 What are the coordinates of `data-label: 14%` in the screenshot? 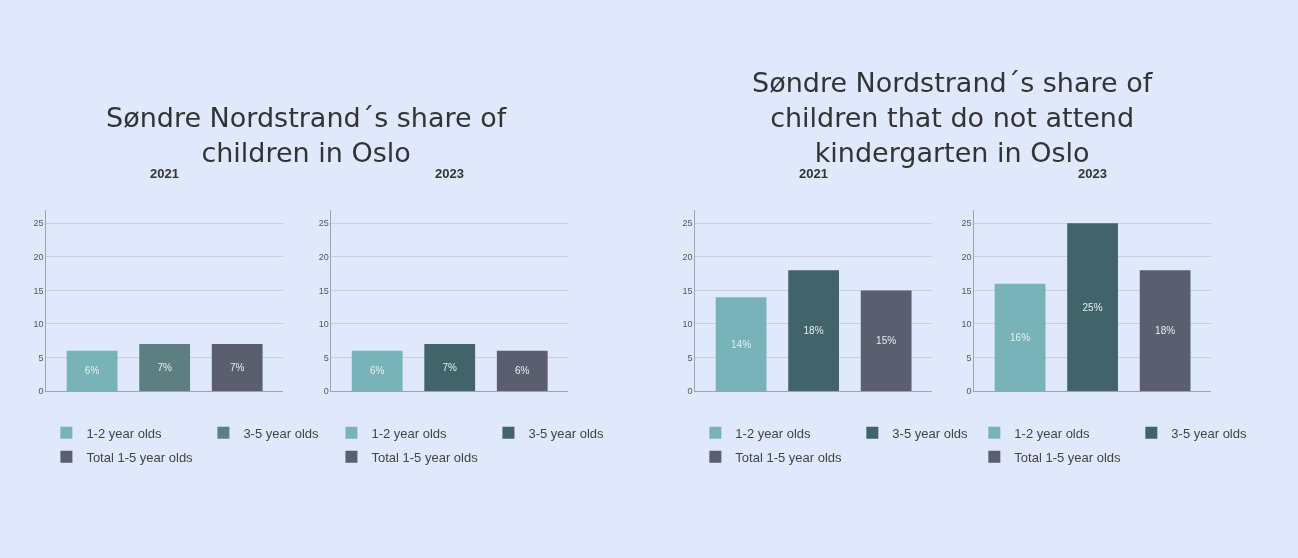 It's located at (741, 344).